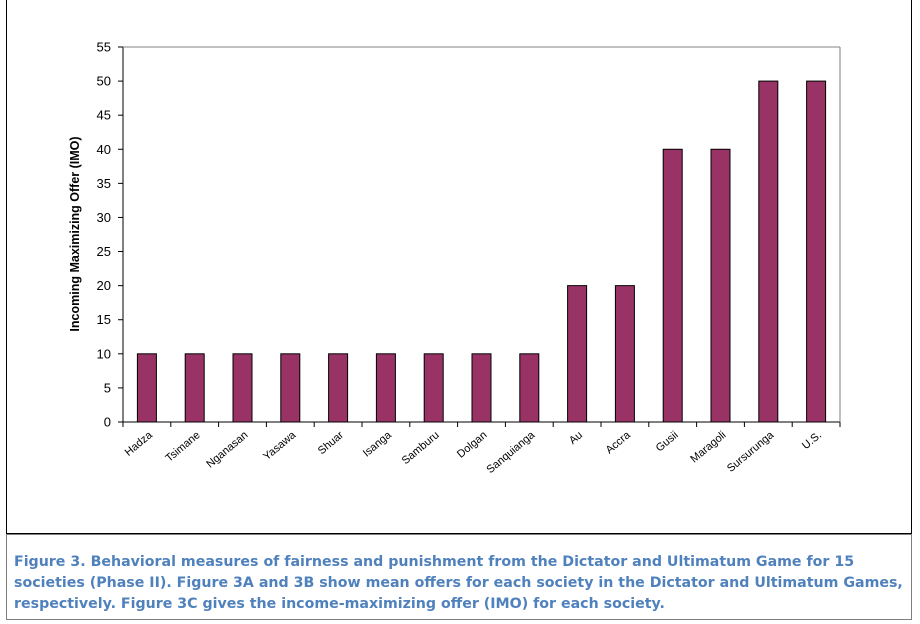 The width and height of the screenshot is (920, 624). What do you see at coordinates (816, 251) in the screenshot?
I see `bar-u-s` at bounding box center [816, 251].